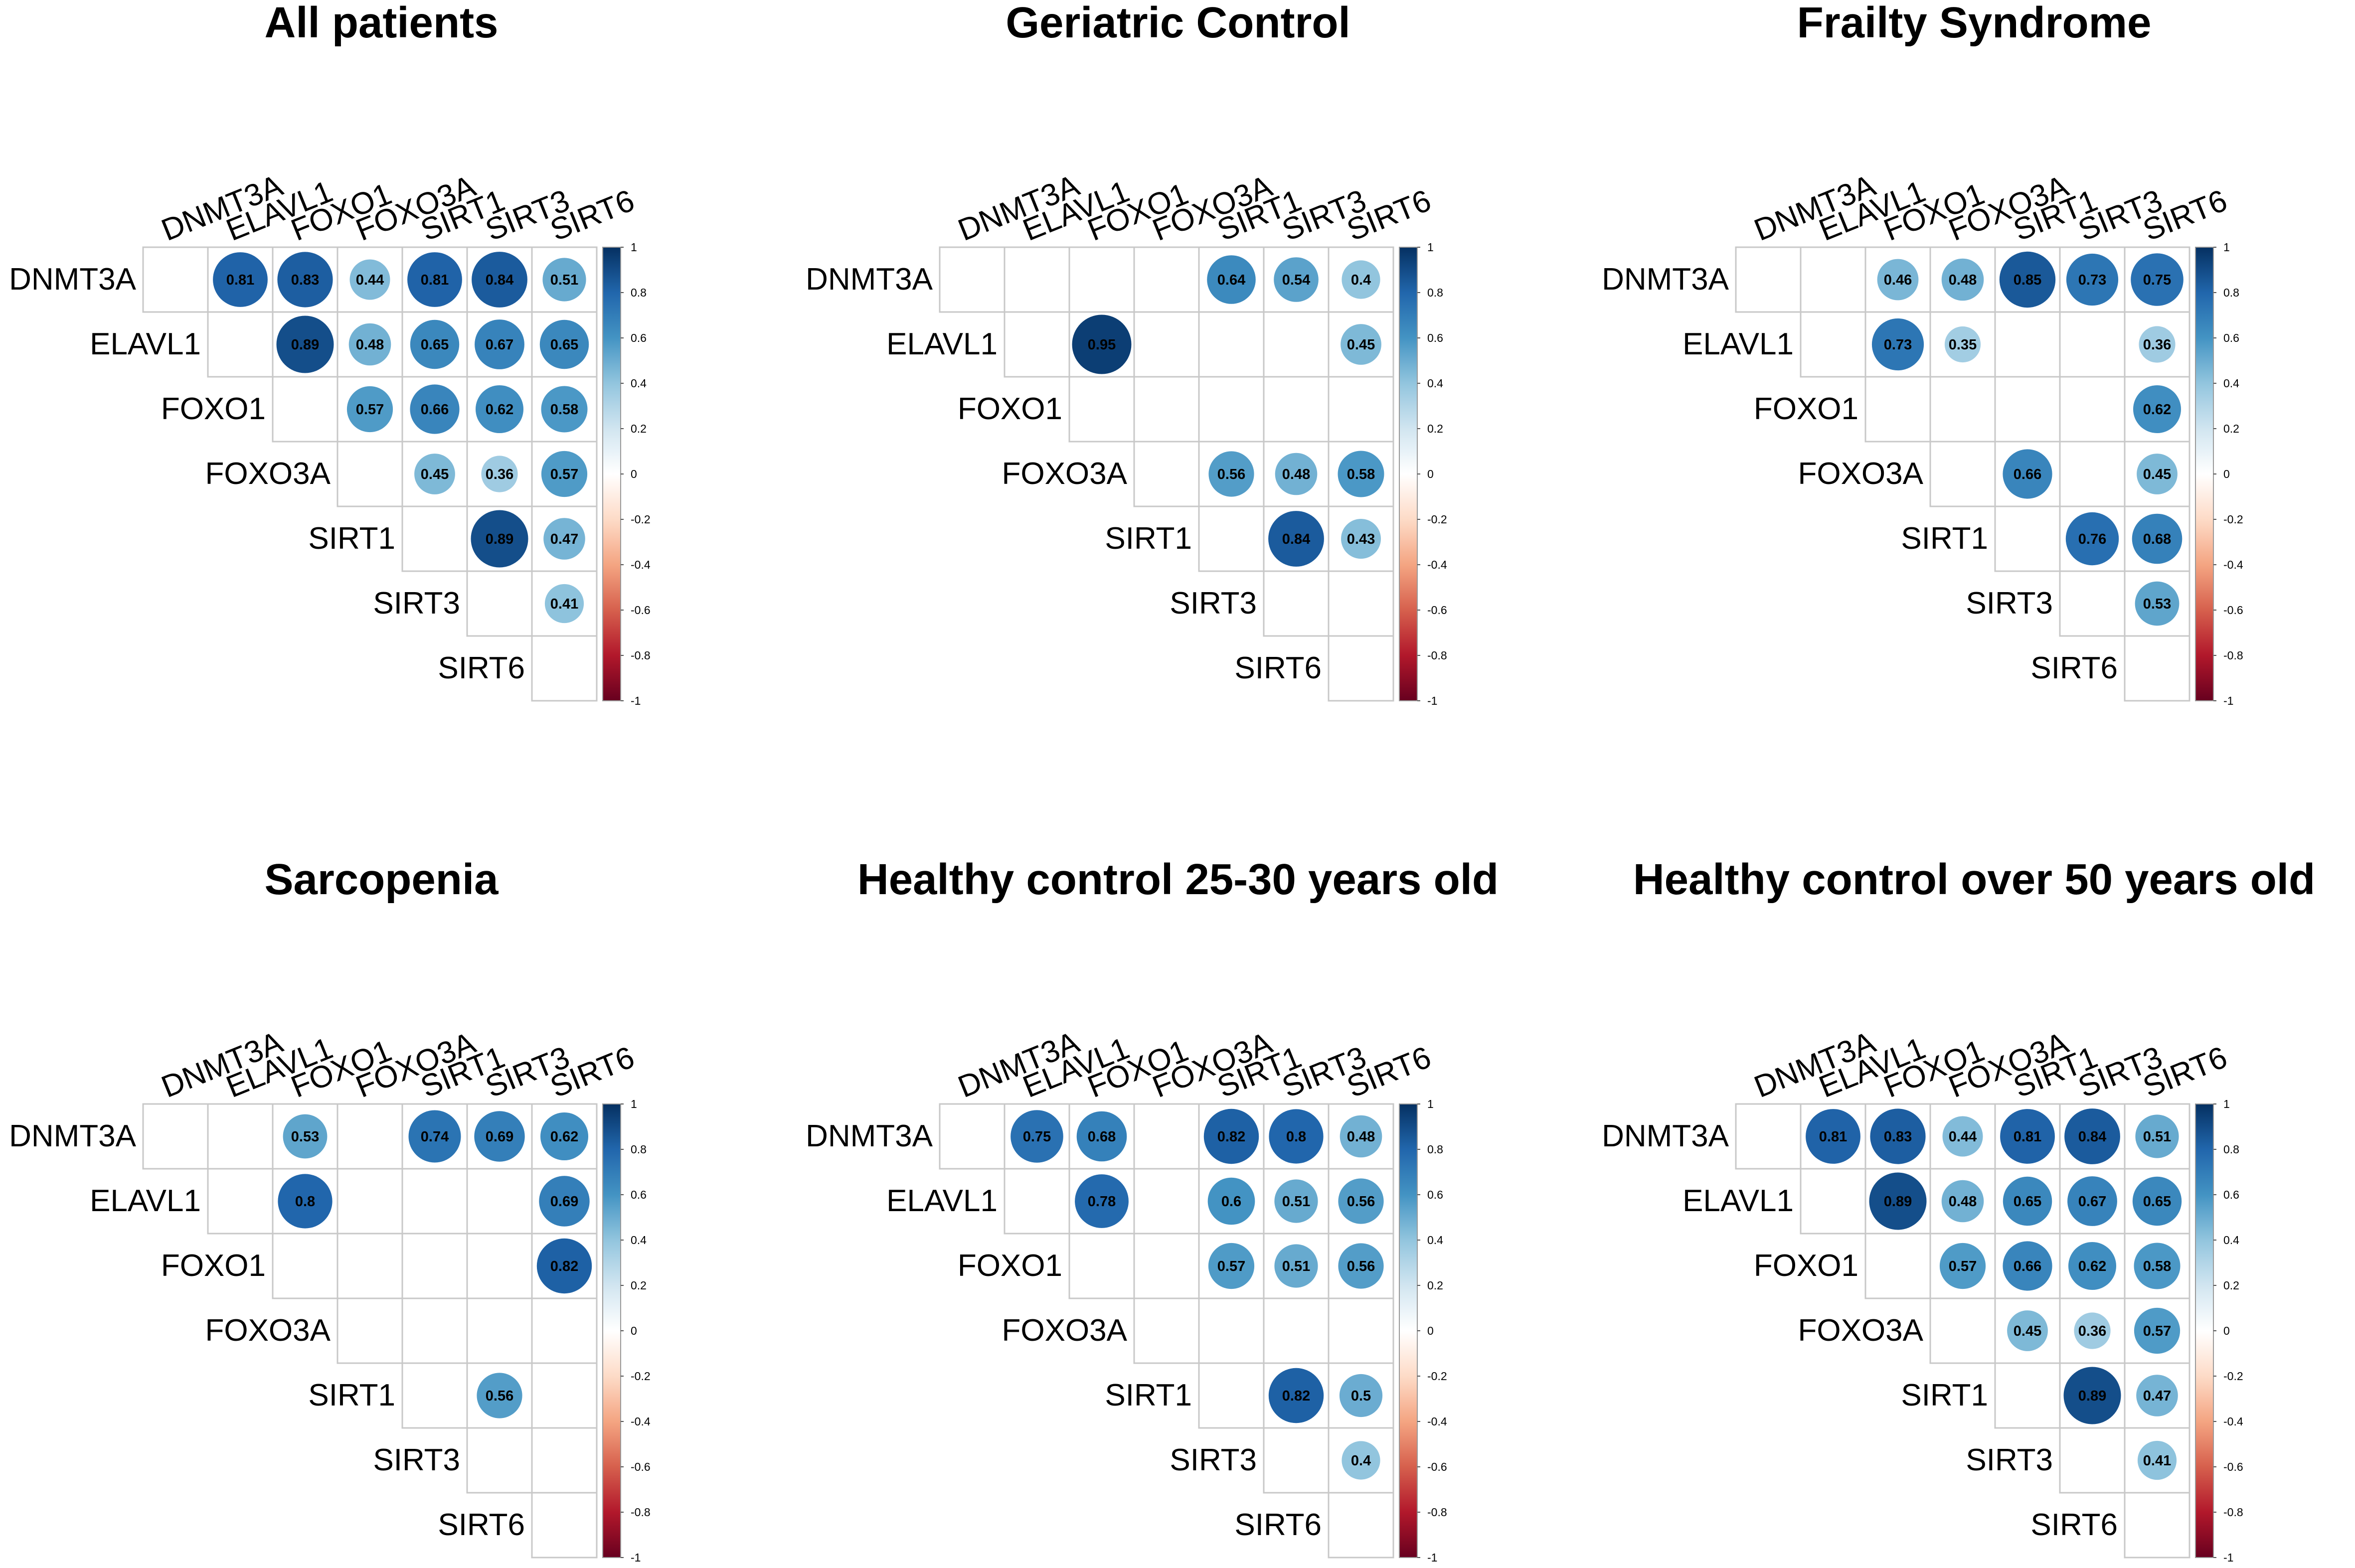 This screenshot has height=1568, width=2355. Describe the element at coordinates (641, 1421) in the screenshot. I see `colorbar-tick-label: -0.4` at that location.